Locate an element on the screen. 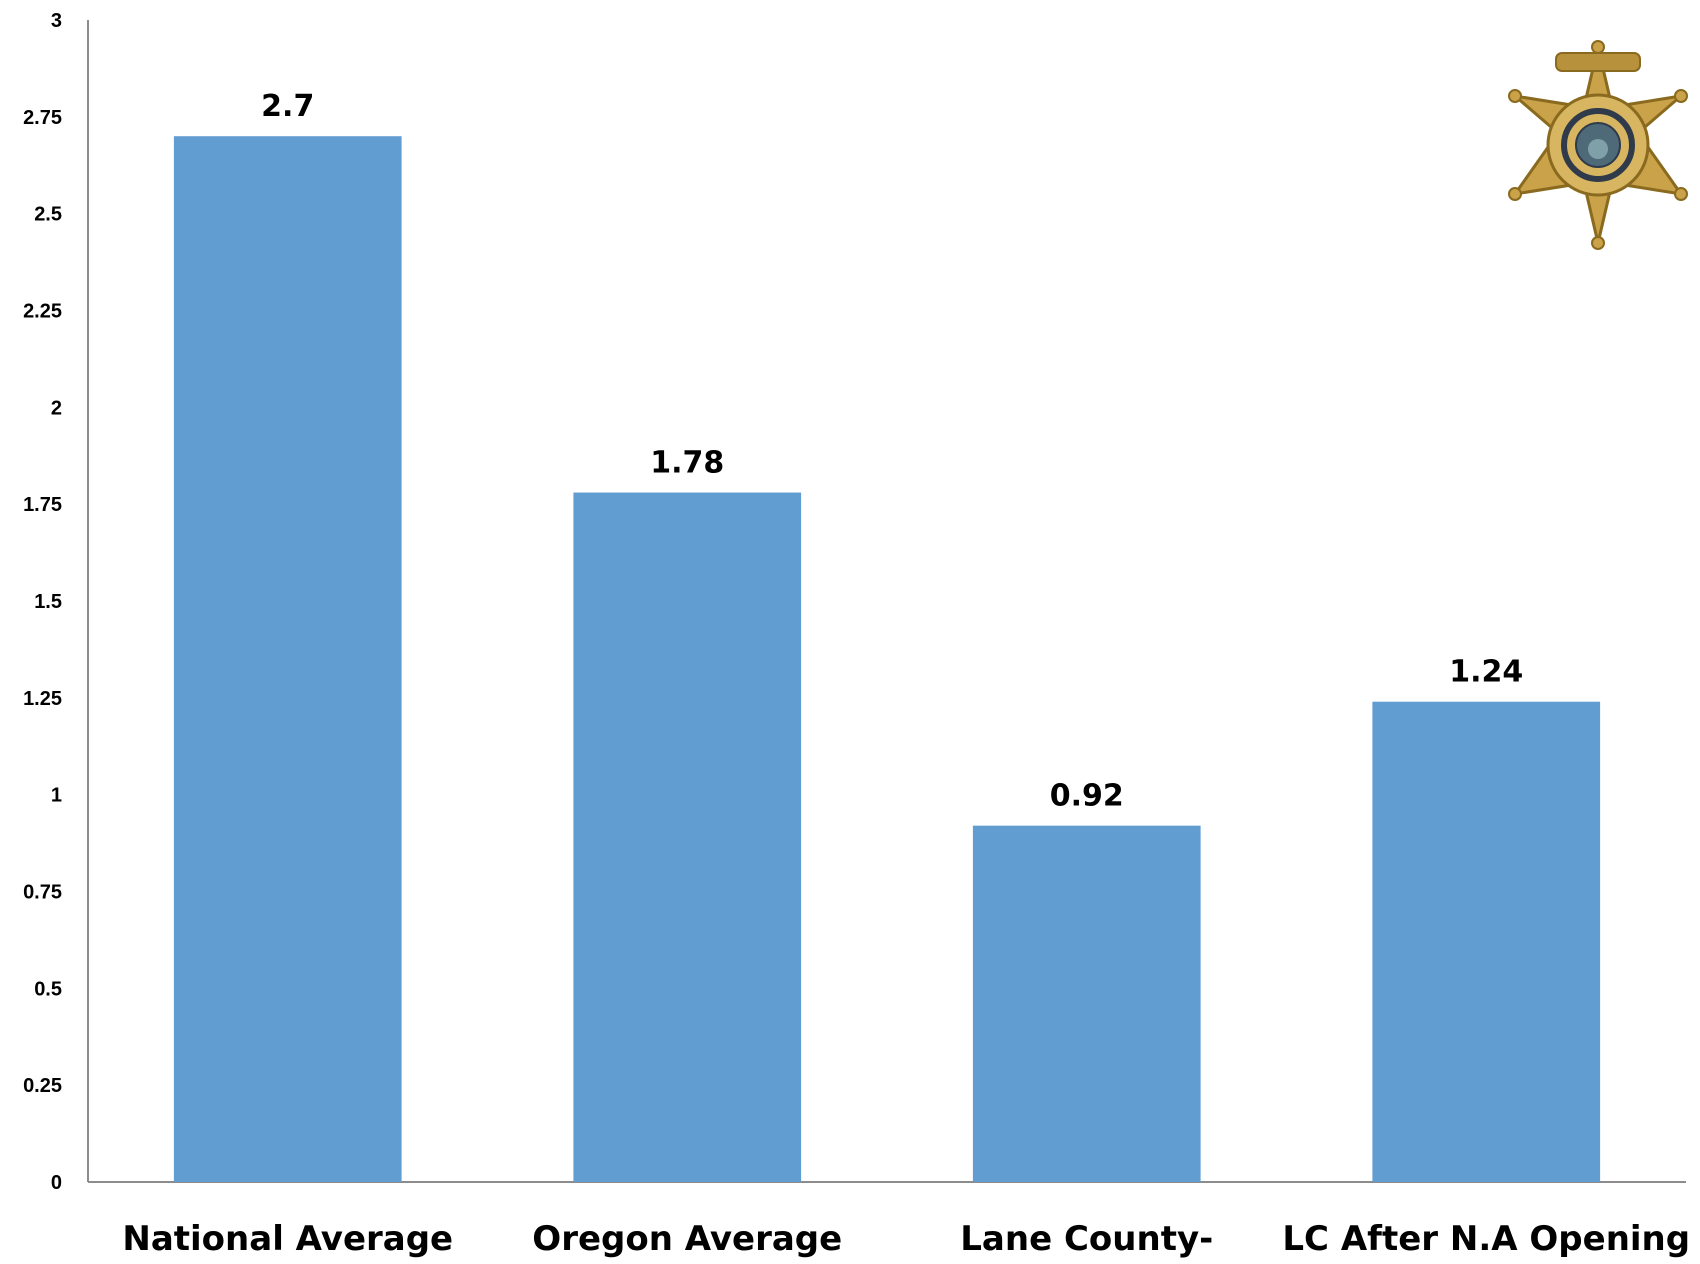  y-axis-ticks: 0 0.25 0.5 0.75 1 1.25 1.5 1.75 2 2.25 2.5 2.75 3 is located at coordinates (42, 602).